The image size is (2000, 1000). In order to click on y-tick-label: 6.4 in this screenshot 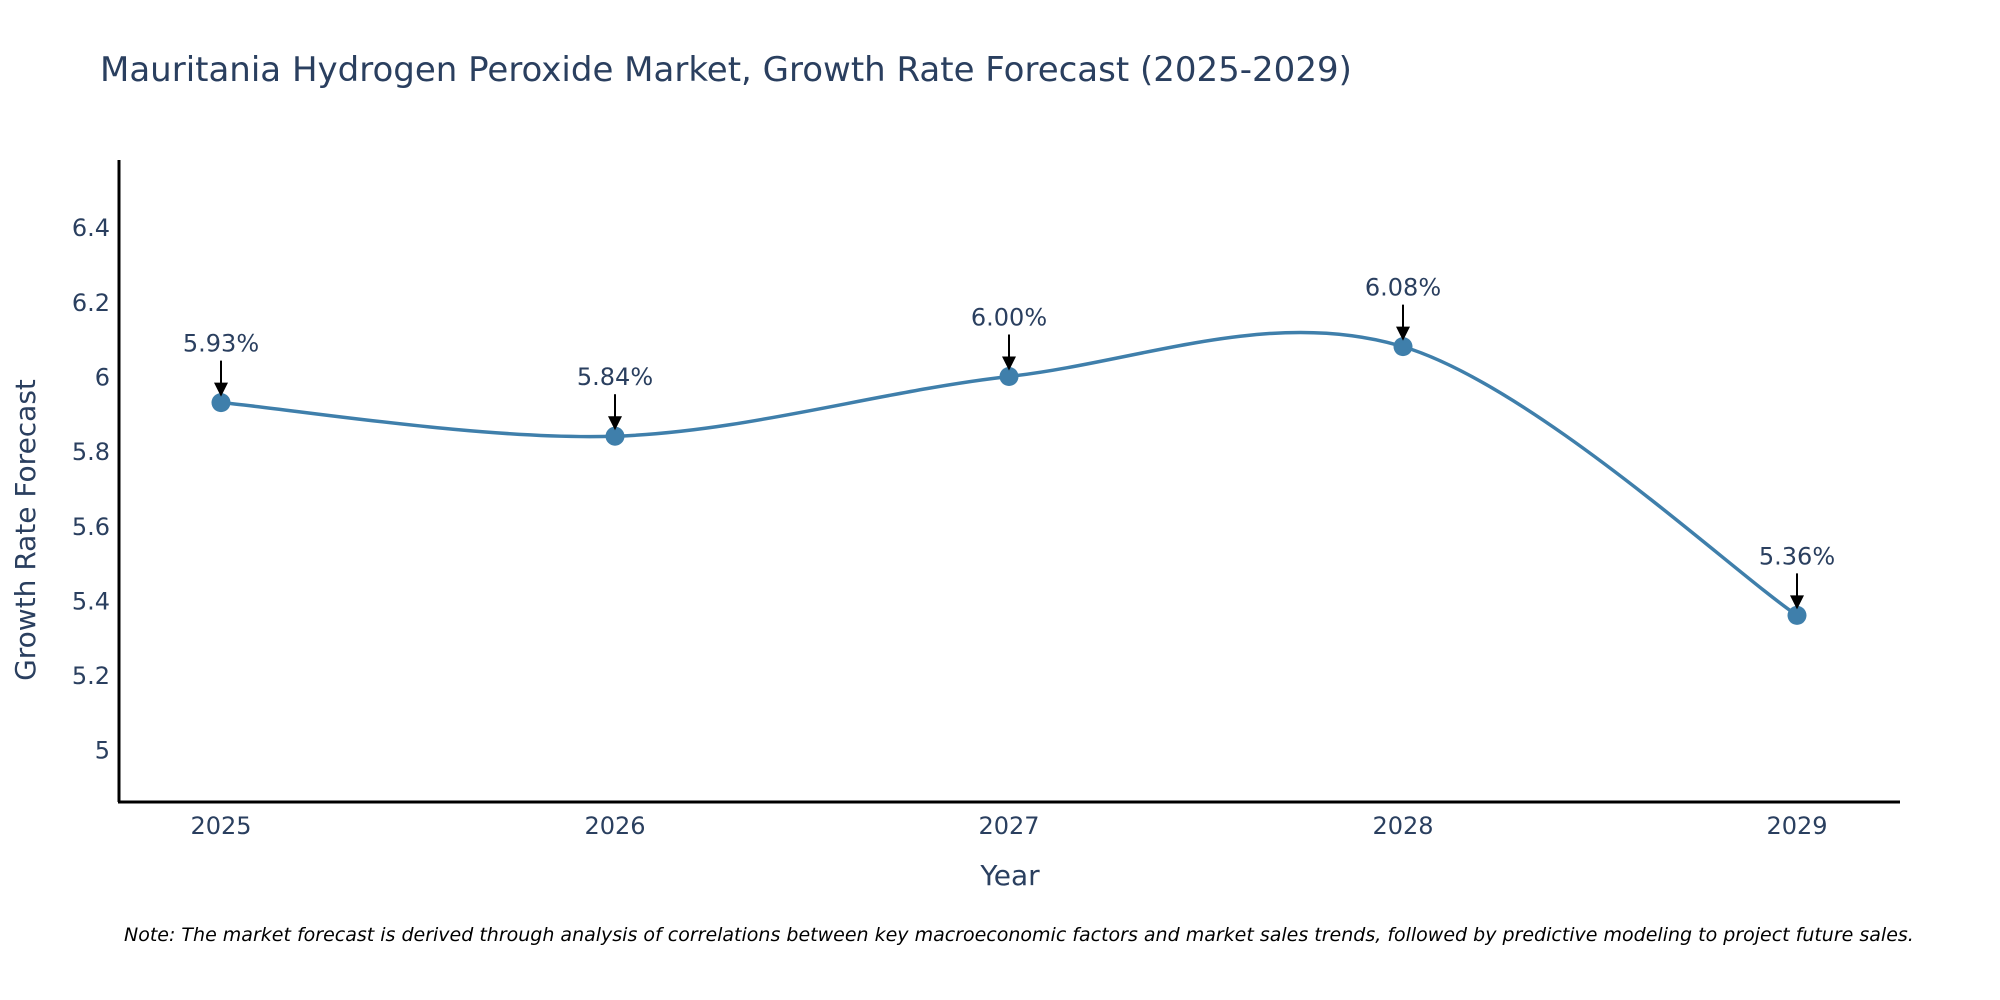, I will do `click(91, 228)`.